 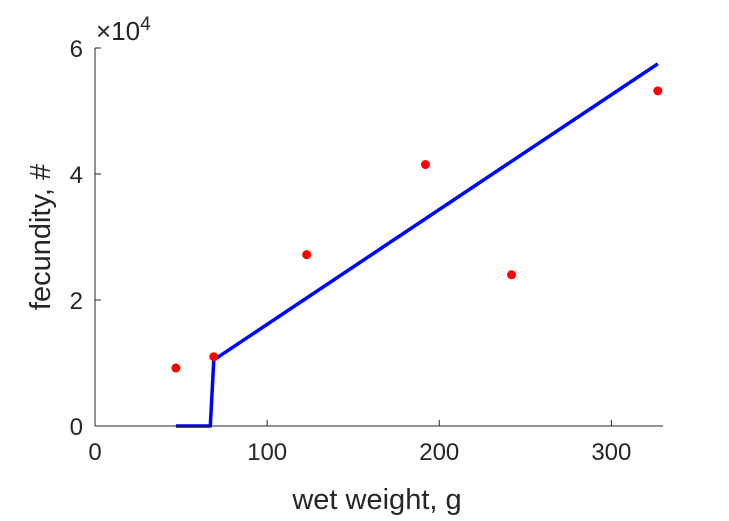 I want to click on x-tick-label: 300, so click(x=611, y=452).